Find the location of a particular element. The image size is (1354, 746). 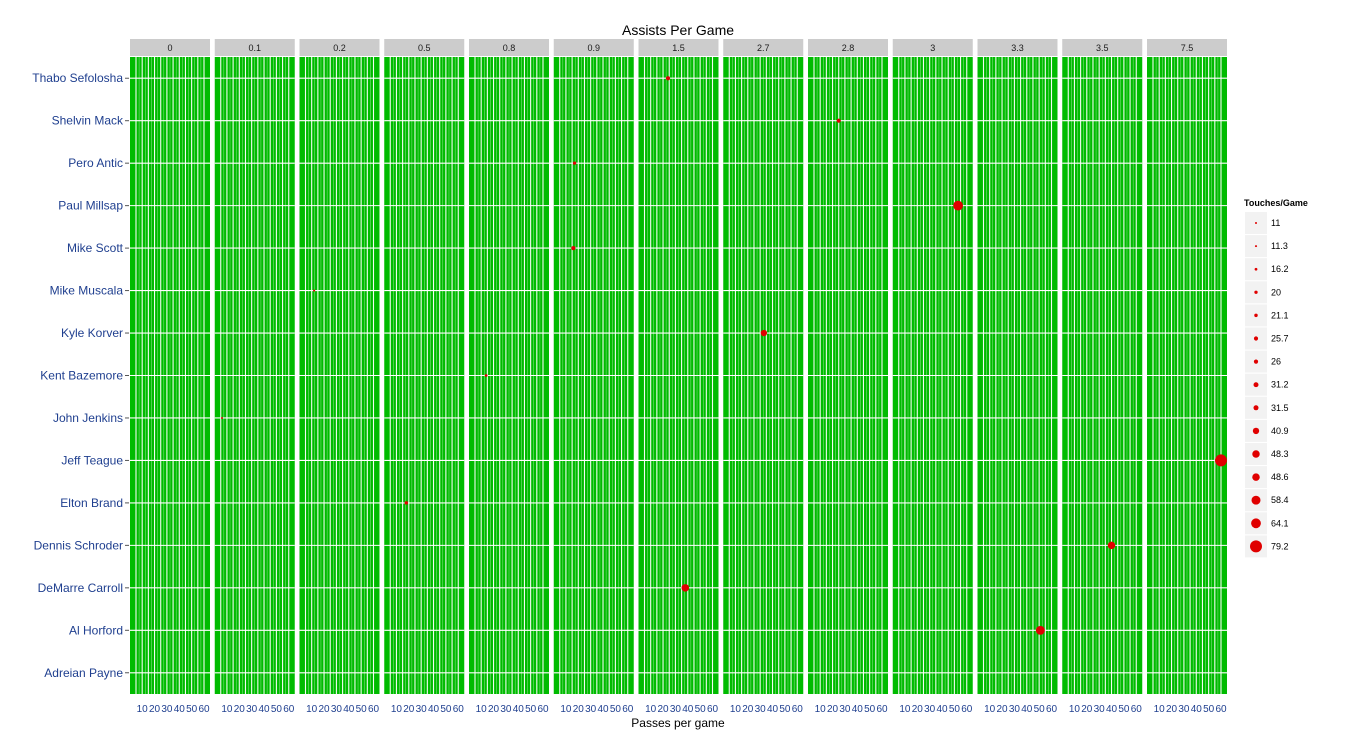

facet-strip-label: 0 is located at coordinates (169, 48).